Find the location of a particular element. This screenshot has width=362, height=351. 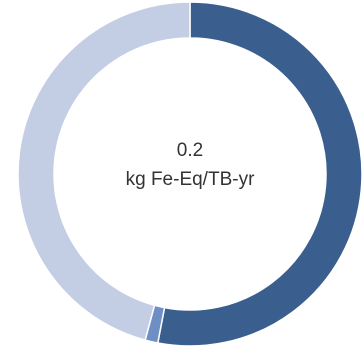

center-unit-label: kg Fe-Eq/TB-yr is located at coordinates (190, 179).